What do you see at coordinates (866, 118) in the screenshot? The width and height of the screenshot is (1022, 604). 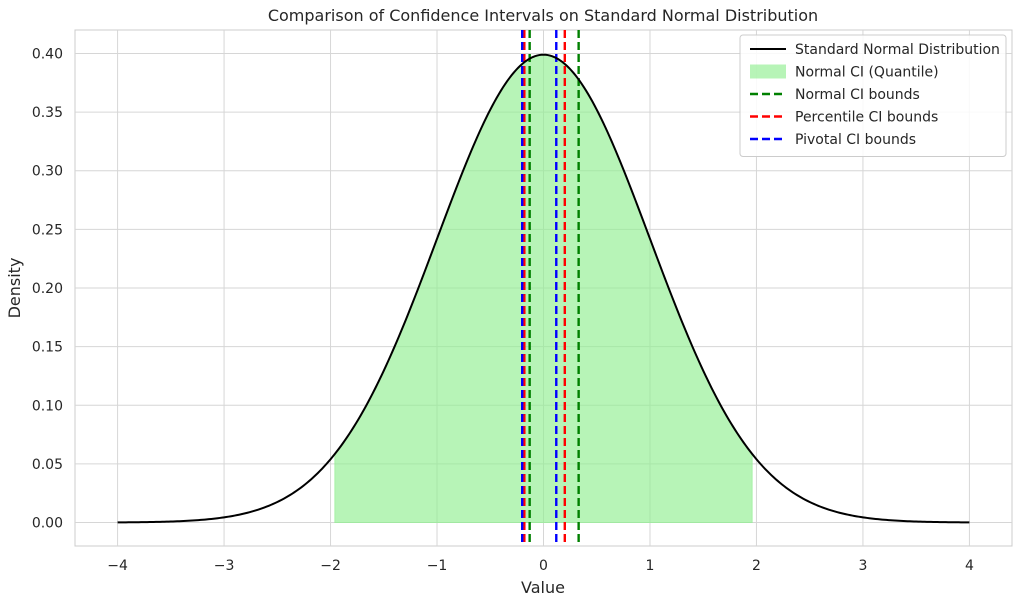 I see `legend-label: Percentile CI bounds` at bounding box center [866, 118].